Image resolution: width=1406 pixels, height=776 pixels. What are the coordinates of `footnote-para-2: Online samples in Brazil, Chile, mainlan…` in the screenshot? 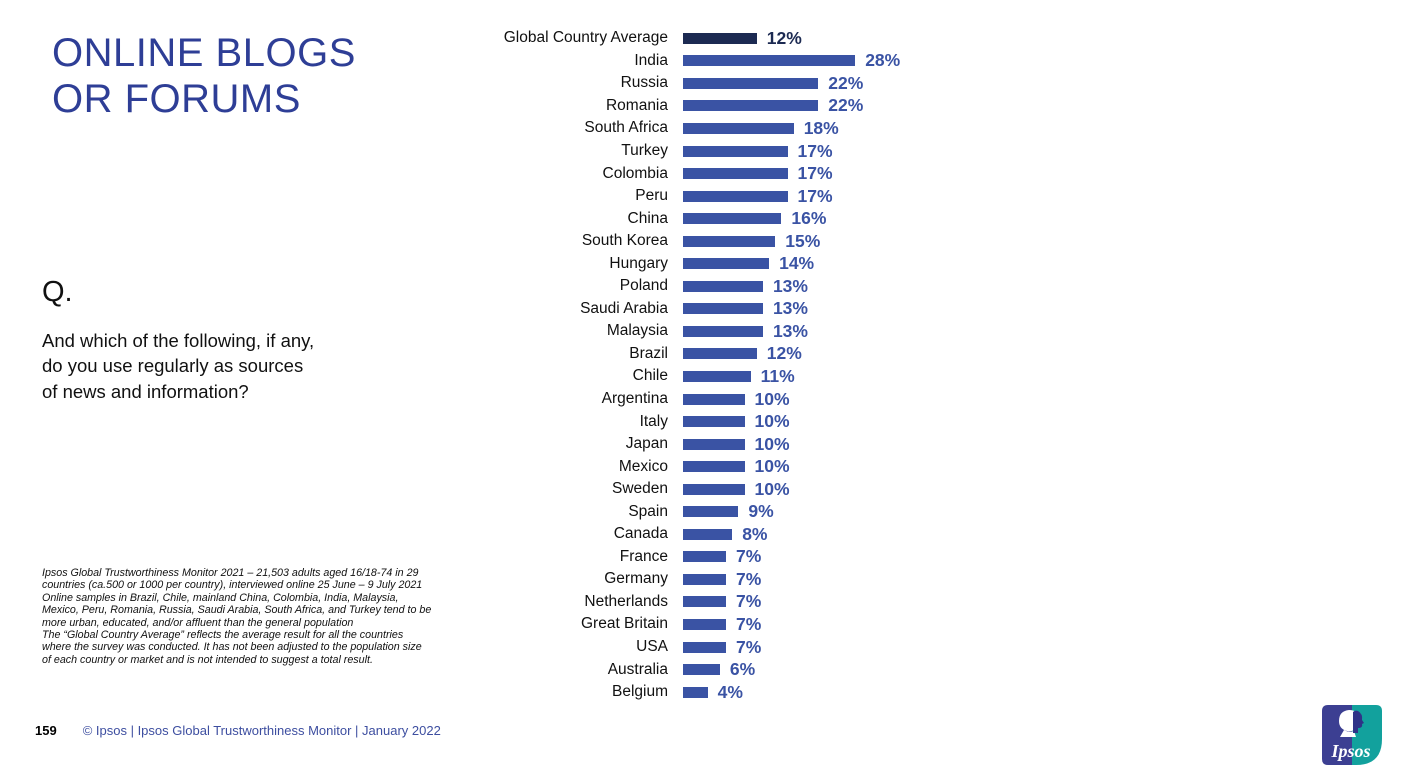 It's located at (237, 610).